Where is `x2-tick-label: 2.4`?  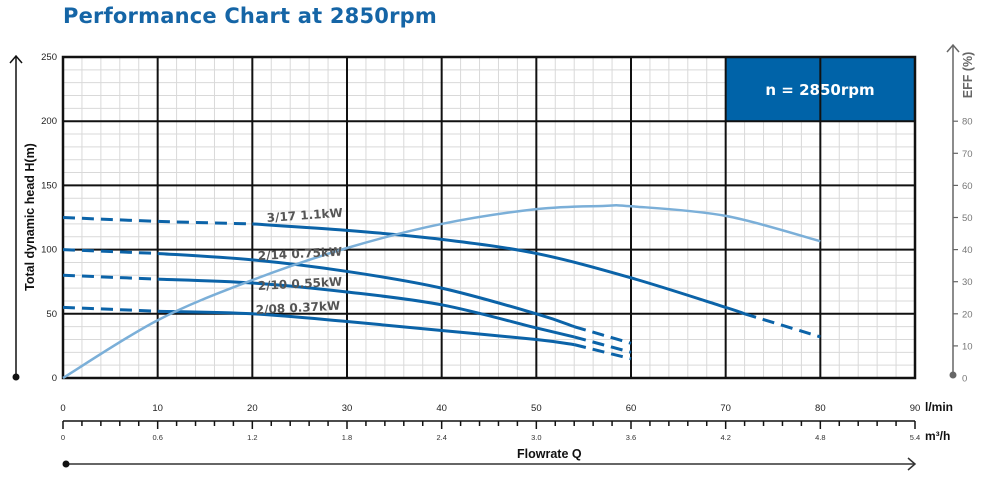 x2-tick-label: 2.4 is located at coordinates (441, 437).